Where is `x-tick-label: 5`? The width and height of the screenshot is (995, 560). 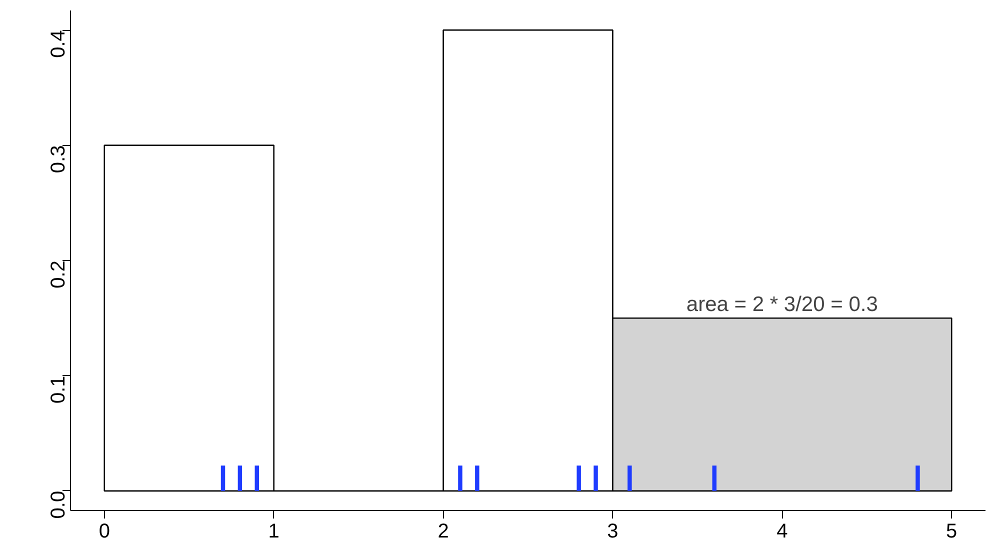
x-tick-label: 5 is located at coordinates (952, 531).